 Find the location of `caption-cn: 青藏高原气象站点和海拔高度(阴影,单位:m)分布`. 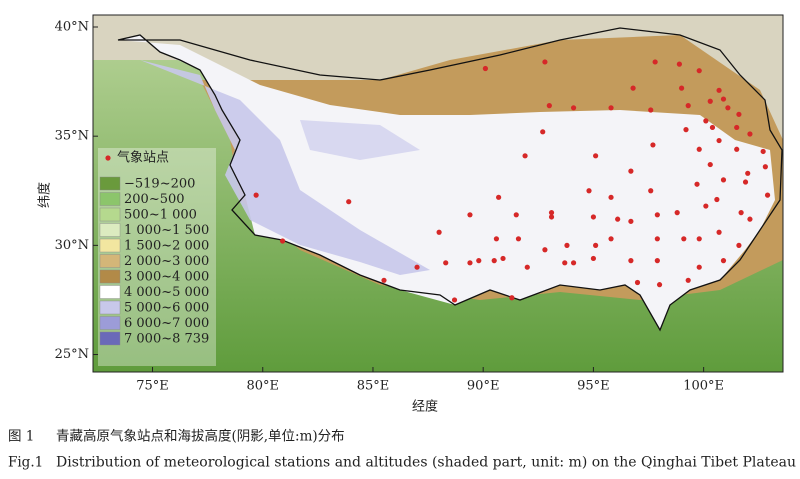

caption-cn: 青藏高原气象站点和海拔高度(阴影,单位:m)分布 is located at coordinates (200, 436).